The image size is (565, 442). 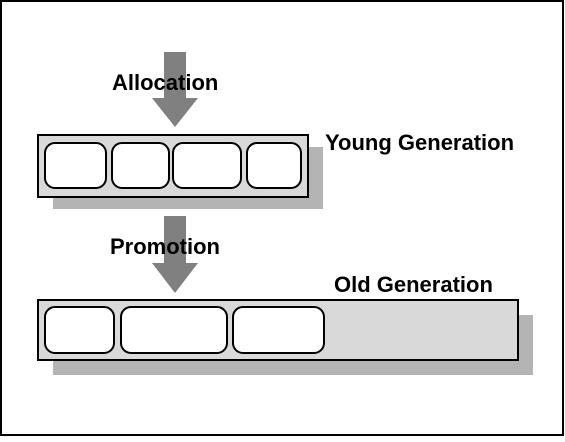 What do you see at coordinates (413, 284) in the screenshot?
I see `old-generation-label: Old Generation` at bounding box center [413, 284].